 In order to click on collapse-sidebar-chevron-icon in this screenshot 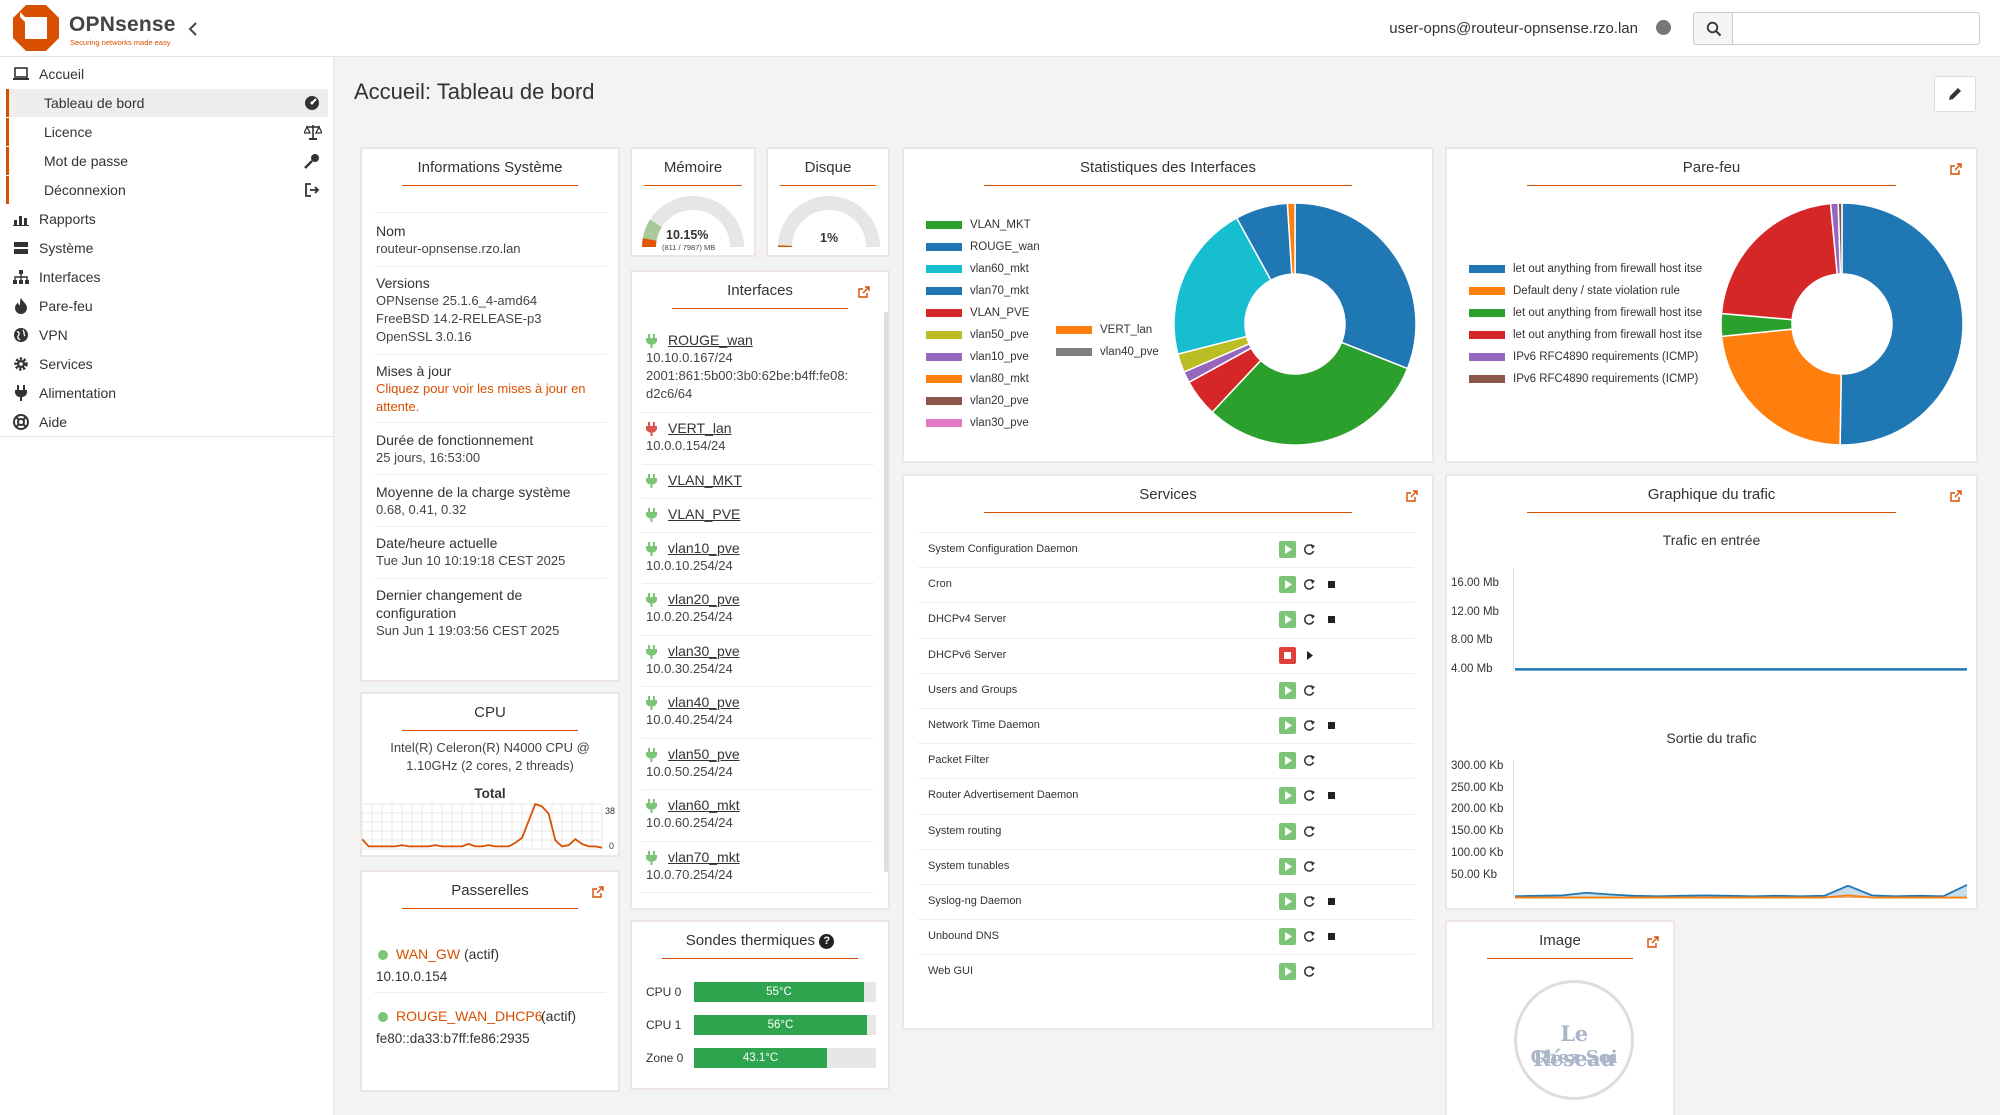, I will do `click(193, 29)`.